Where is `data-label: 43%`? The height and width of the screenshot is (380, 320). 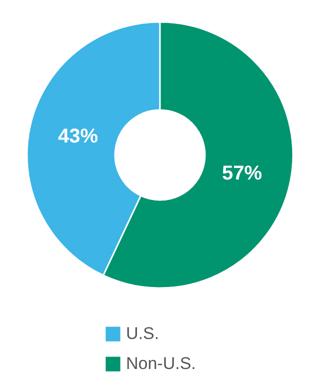
data-label: 43% is located at coordinates (78, 137).